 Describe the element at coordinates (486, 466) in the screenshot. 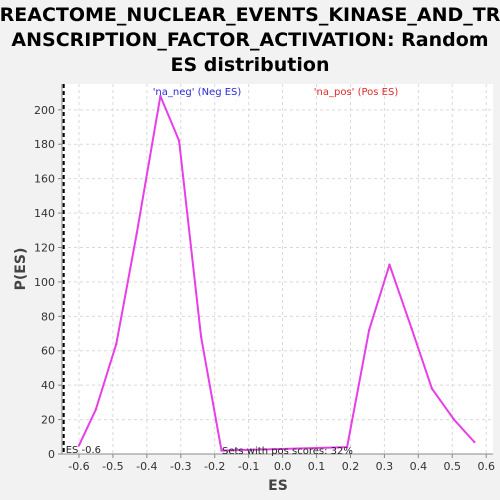

I see `x-tick-label: 0.6` at that location.